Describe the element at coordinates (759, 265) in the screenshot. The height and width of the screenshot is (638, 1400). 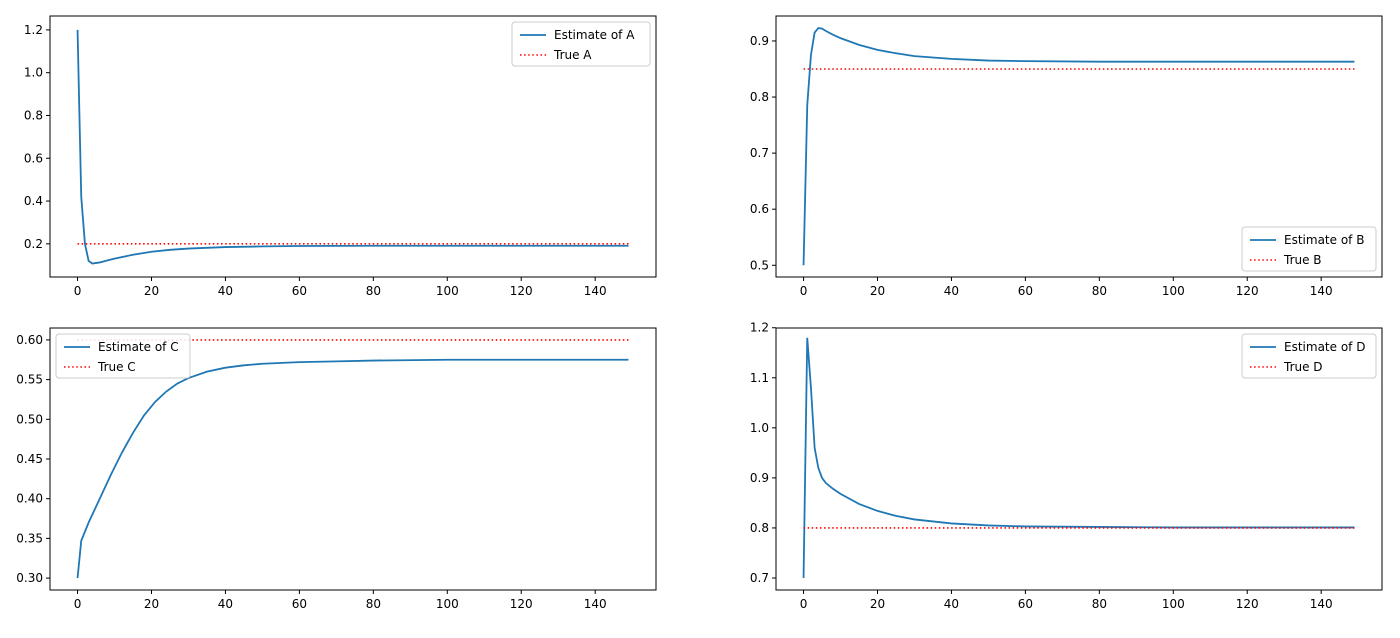
I see `y-tick-label: 0.5` at that location.